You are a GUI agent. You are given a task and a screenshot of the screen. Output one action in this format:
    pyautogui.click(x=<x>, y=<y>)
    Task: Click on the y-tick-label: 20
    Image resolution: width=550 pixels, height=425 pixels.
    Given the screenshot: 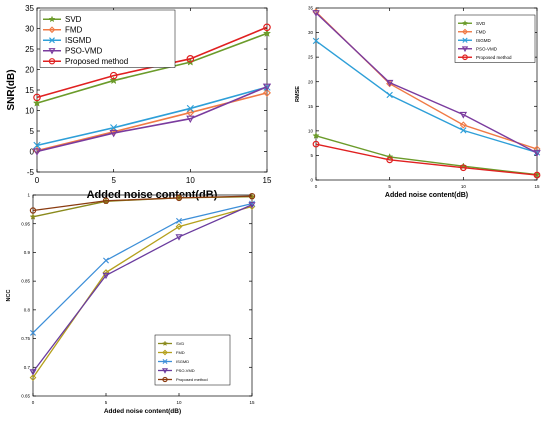 What is the action you would take?
    pyautogui.click(x=29, y=69)
    